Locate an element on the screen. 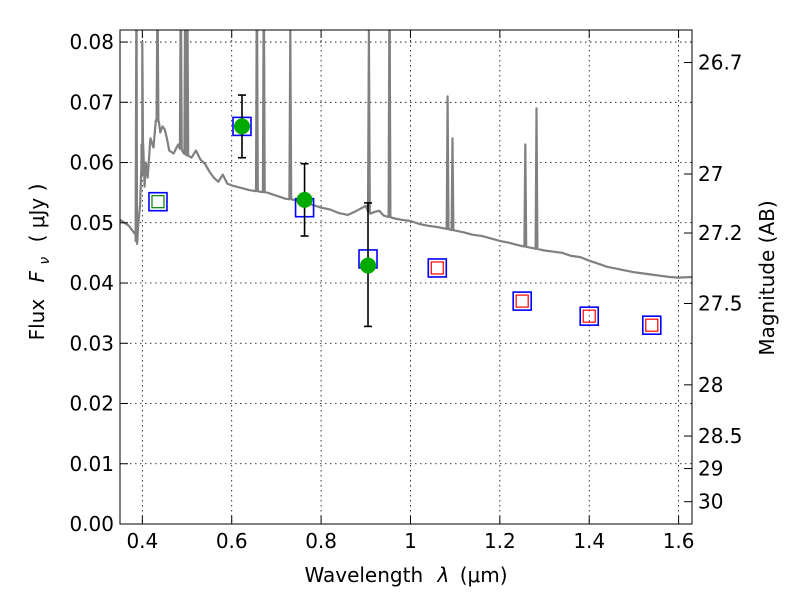 This screenshot has height=600, width=800. magnitude-tick-label: 28.5 is located at coordinates (720, 436).